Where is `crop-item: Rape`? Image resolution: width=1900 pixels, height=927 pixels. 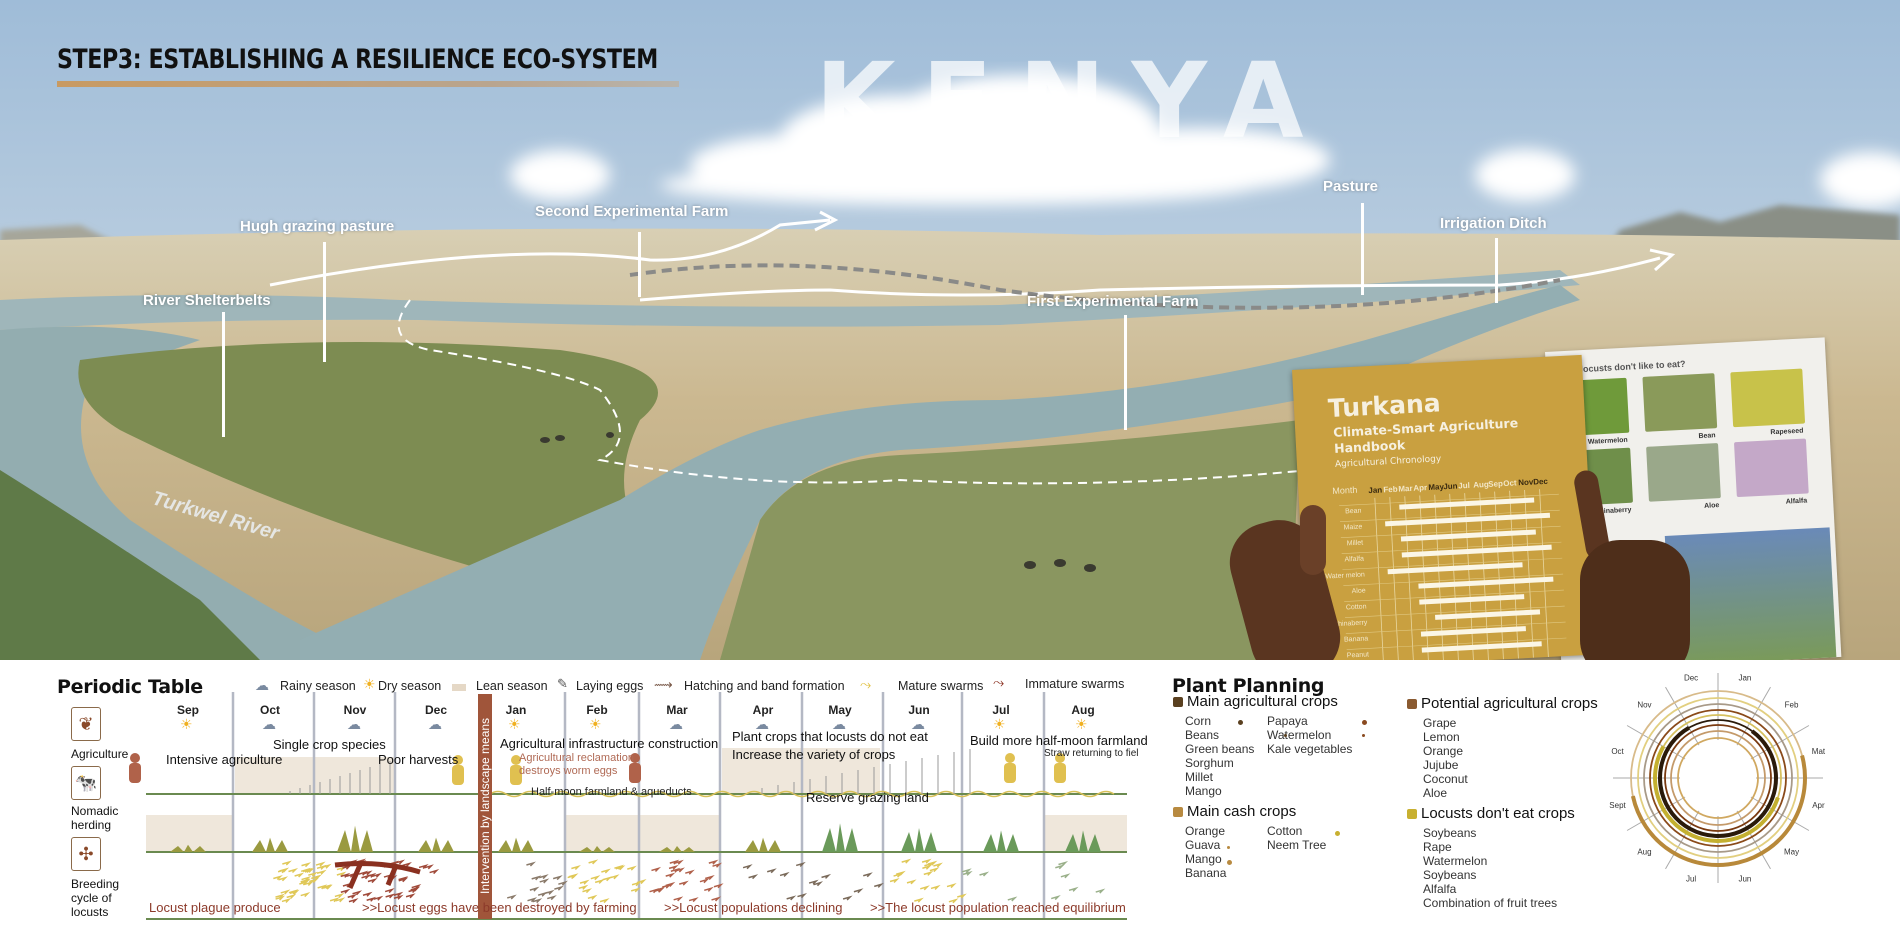
crop-item: Rape is located at coordinates (1437, 847).